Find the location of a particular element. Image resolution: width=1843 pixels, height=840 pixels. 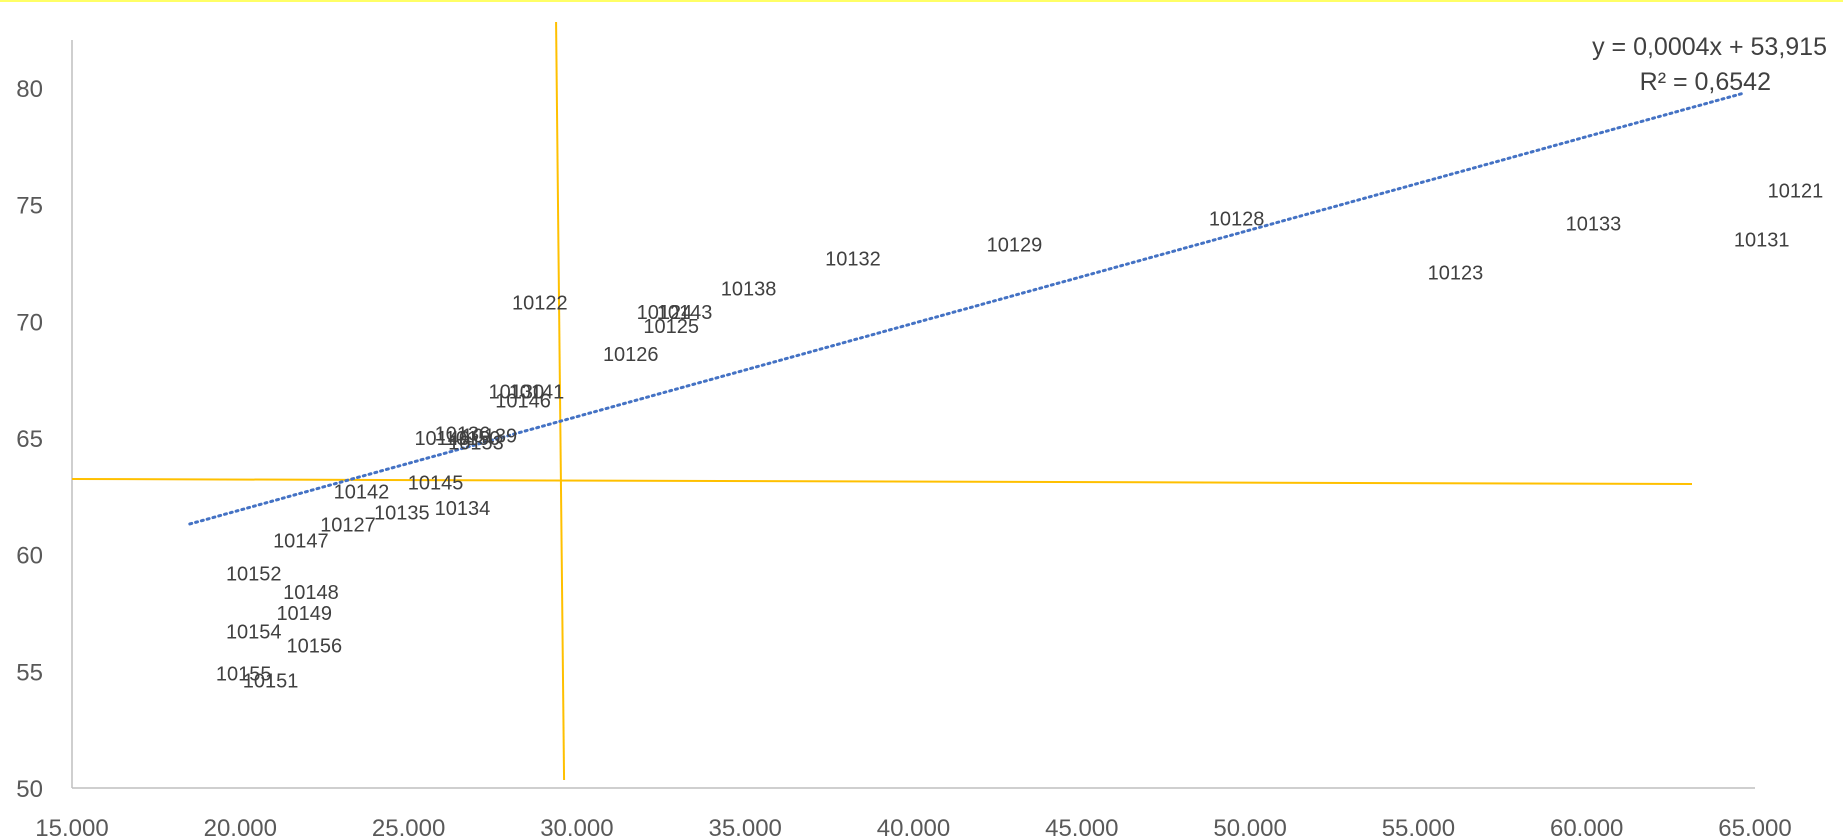

point-label: 10152 is located at coordinates (254, 574).